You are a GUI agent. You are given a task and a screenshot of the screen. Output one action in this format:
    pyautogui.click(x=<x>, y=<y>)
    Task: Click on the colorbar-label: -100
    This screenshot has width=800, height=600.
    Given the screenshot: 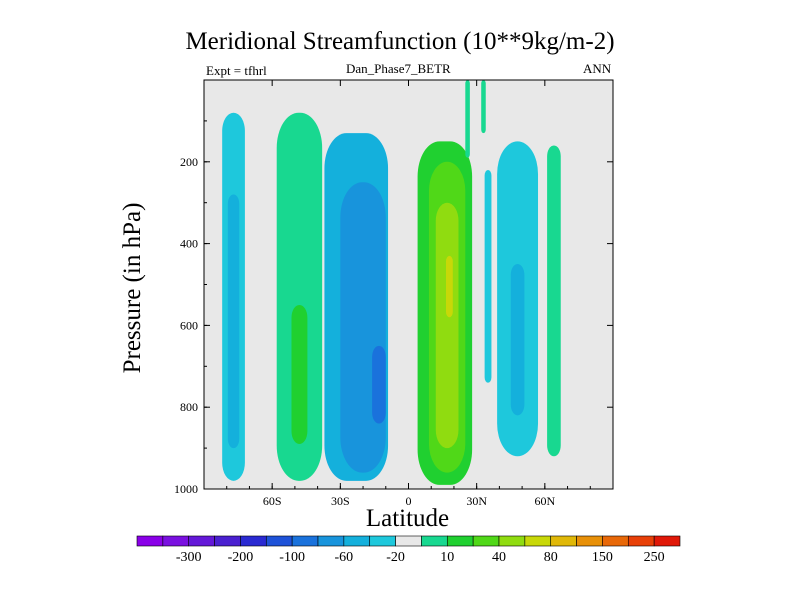 What is the action you would take?
    pyautogui.click(x=292, y=557)
    